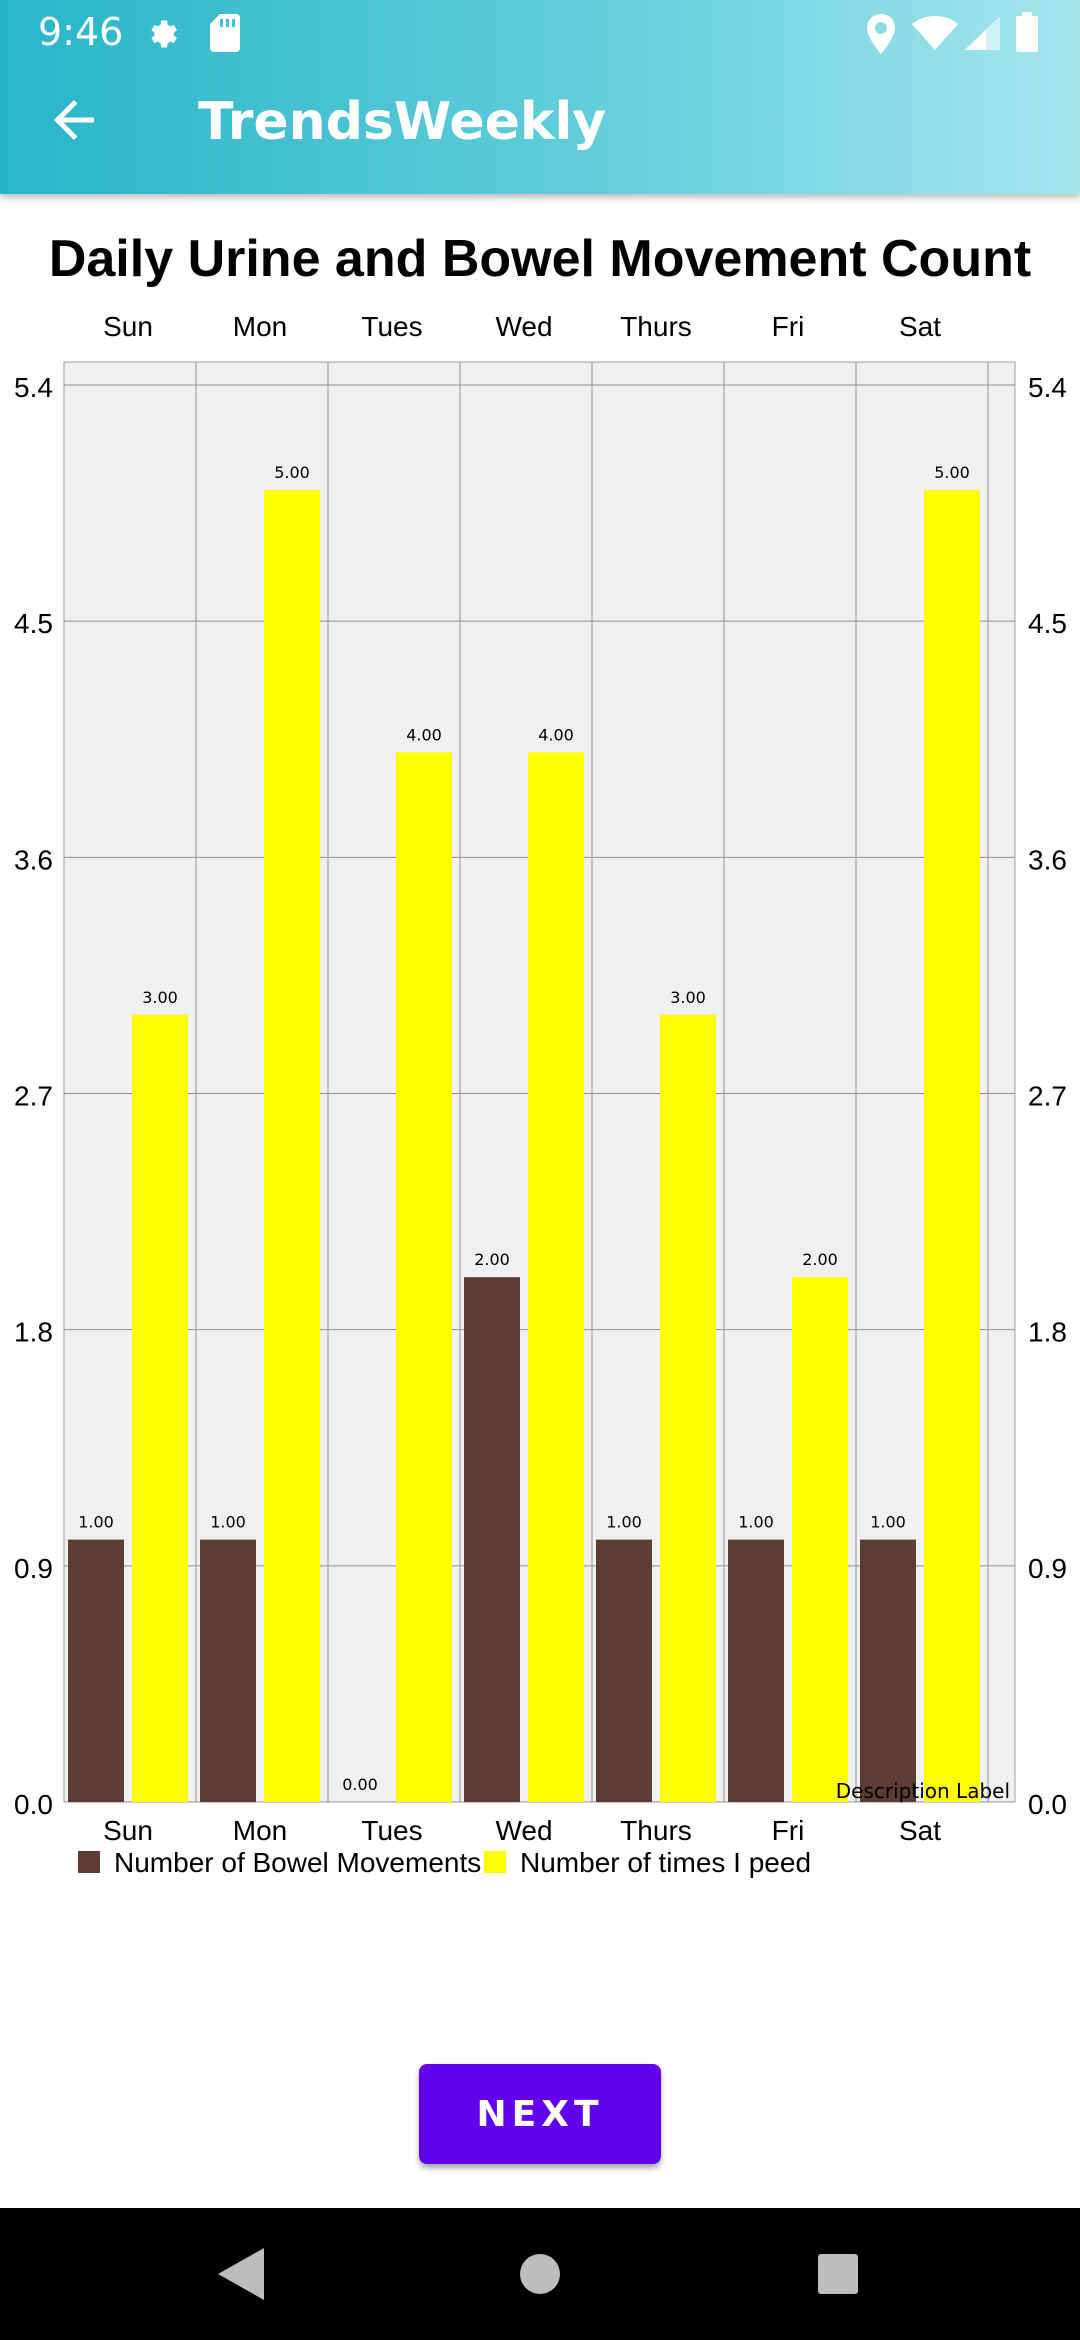 The width and height of the screenshot is (1080, 2340). Describe the element at coordinates (128, 326) in the screenshot. I see `x-tick-label-top: Sun` at that location.